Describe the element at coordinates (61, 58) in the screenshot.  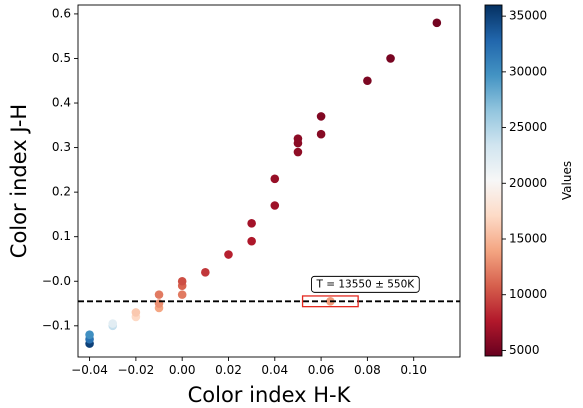
I see `y-tick-label: 0.5` at that location.